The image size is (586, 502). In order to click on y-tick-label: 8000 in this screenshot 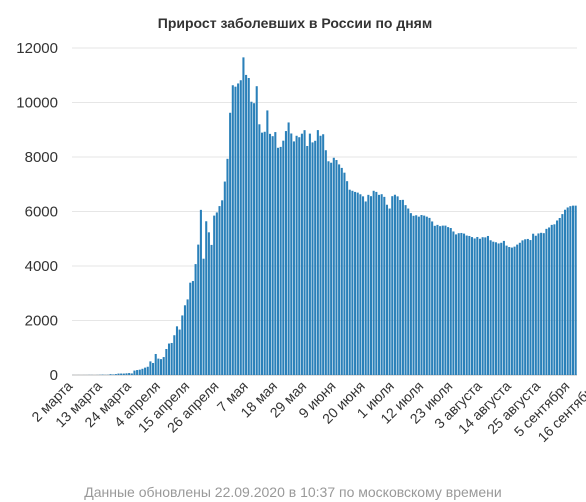, I will do `click(41, 157)`.